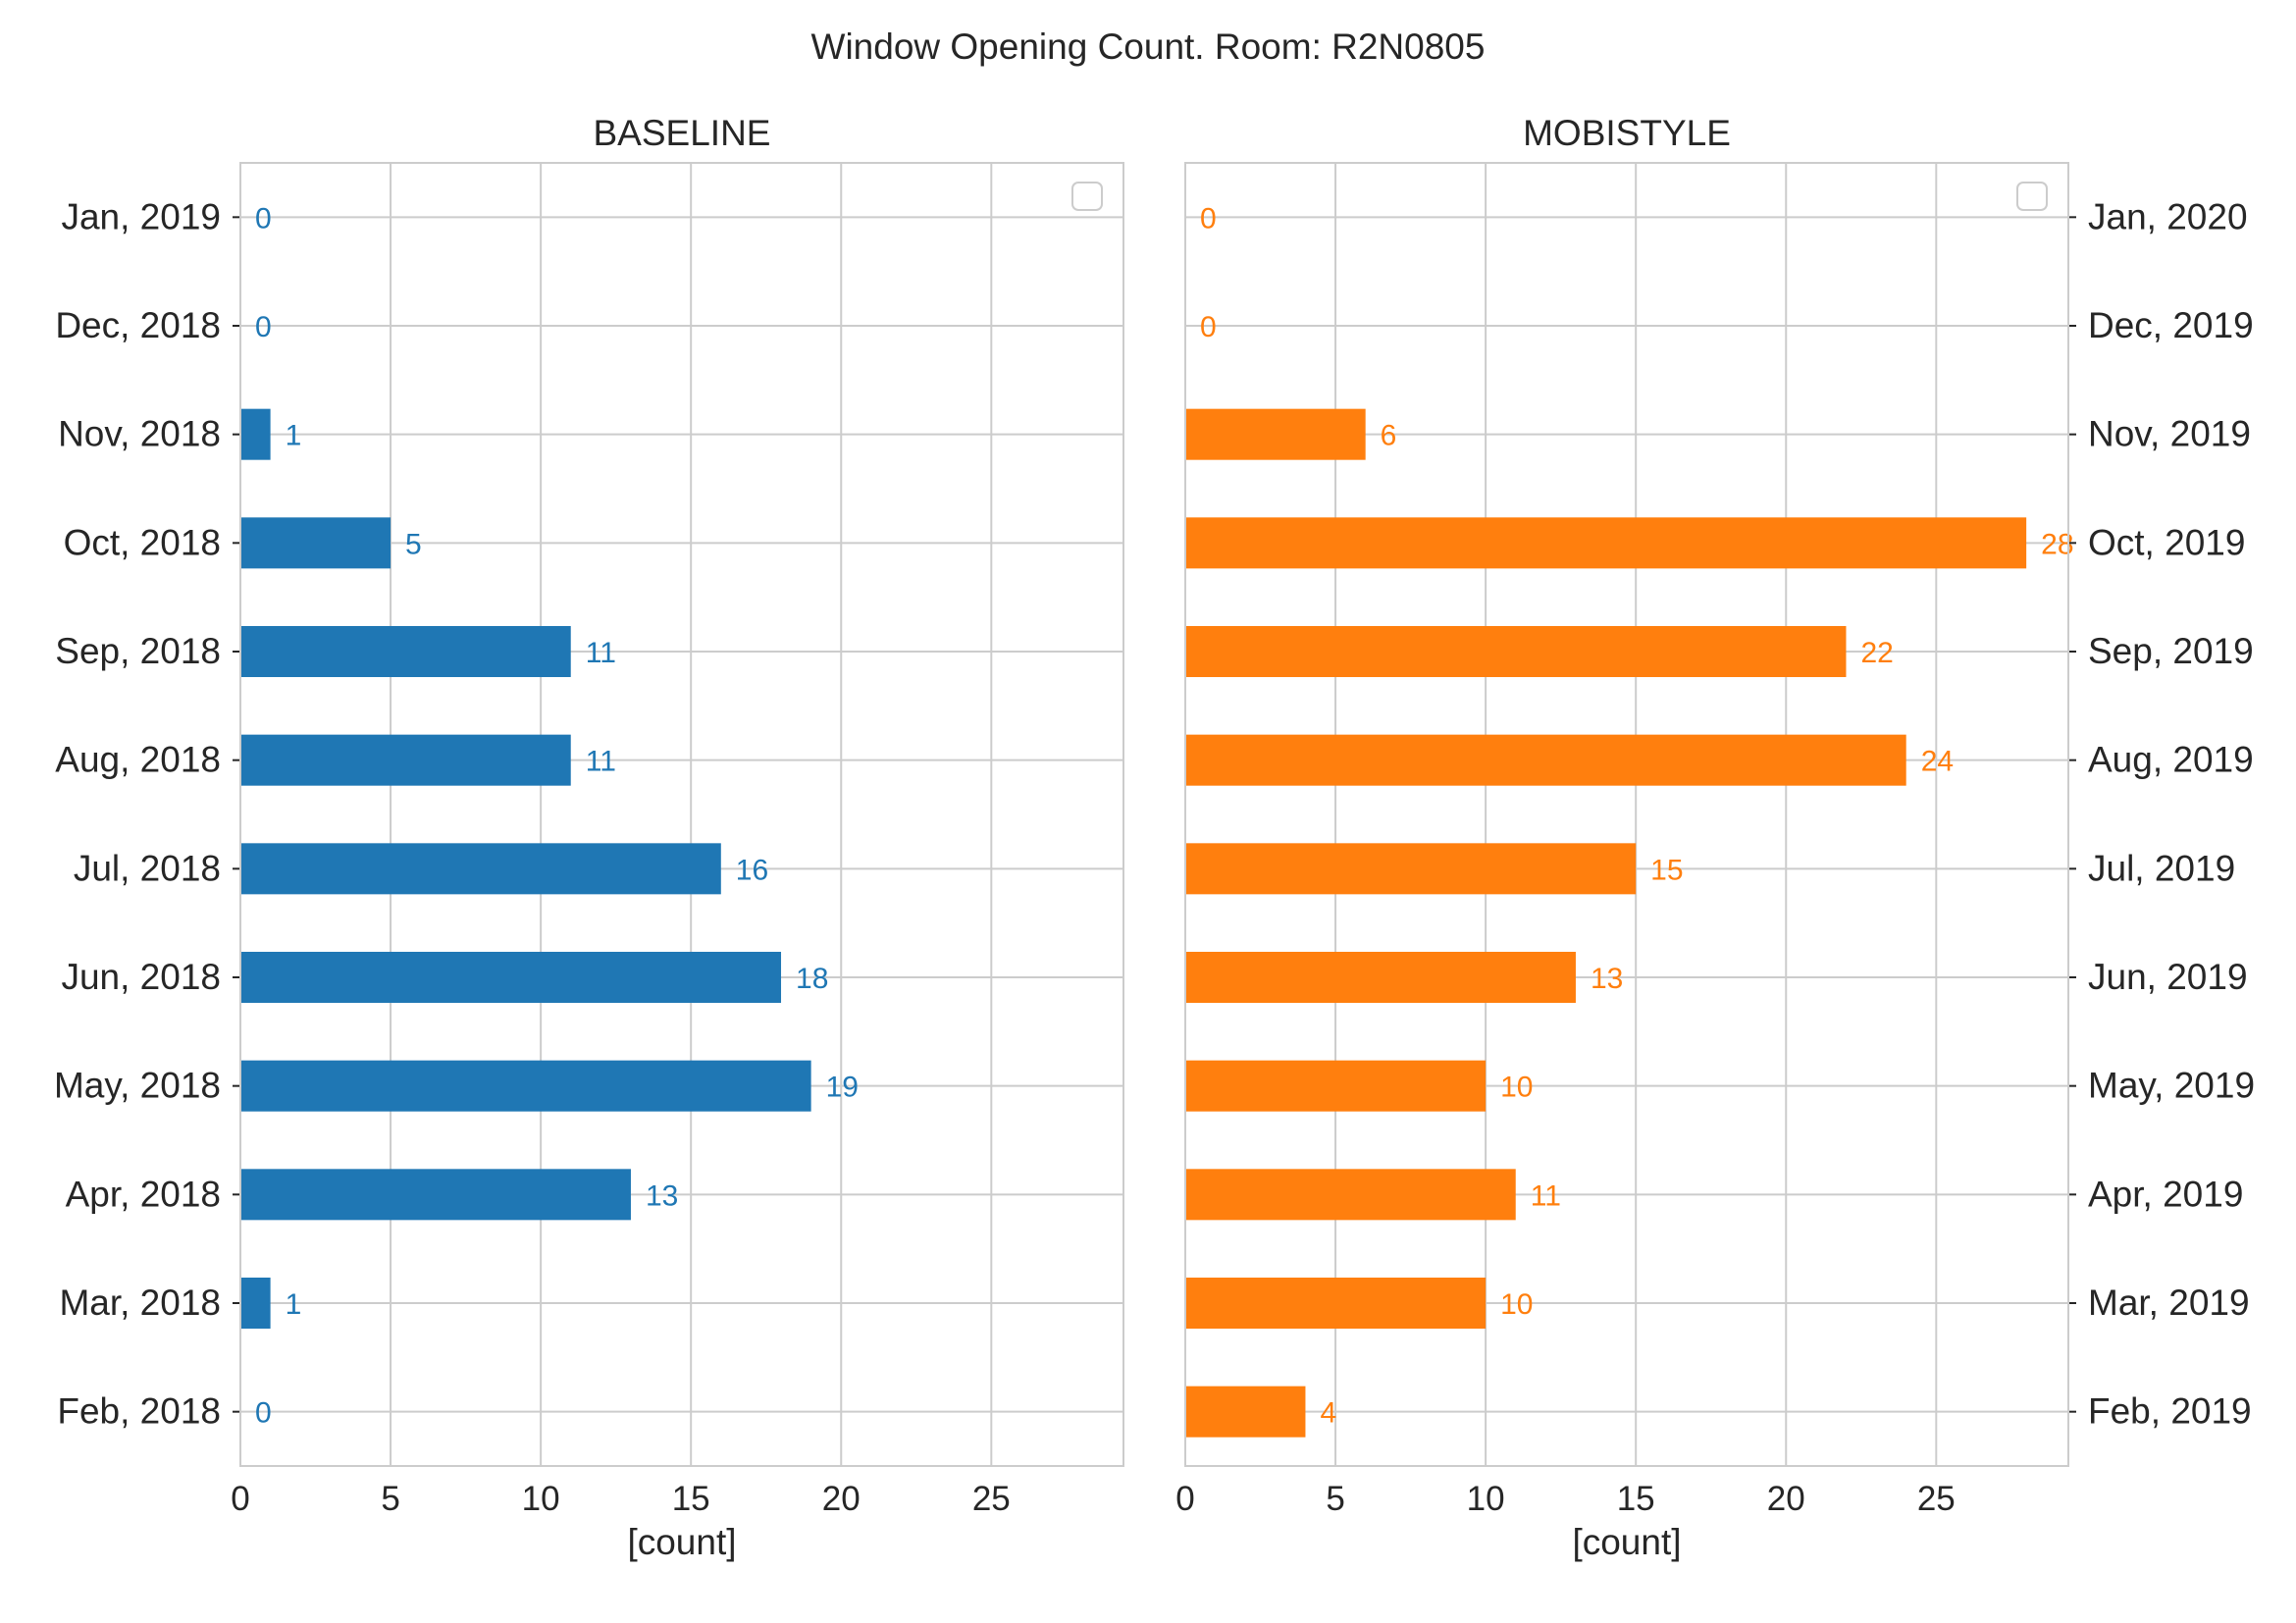 The height and width of the screenshot is (1623, 2296). I want to click on bar-value-label: 24, so click(1937, 762).